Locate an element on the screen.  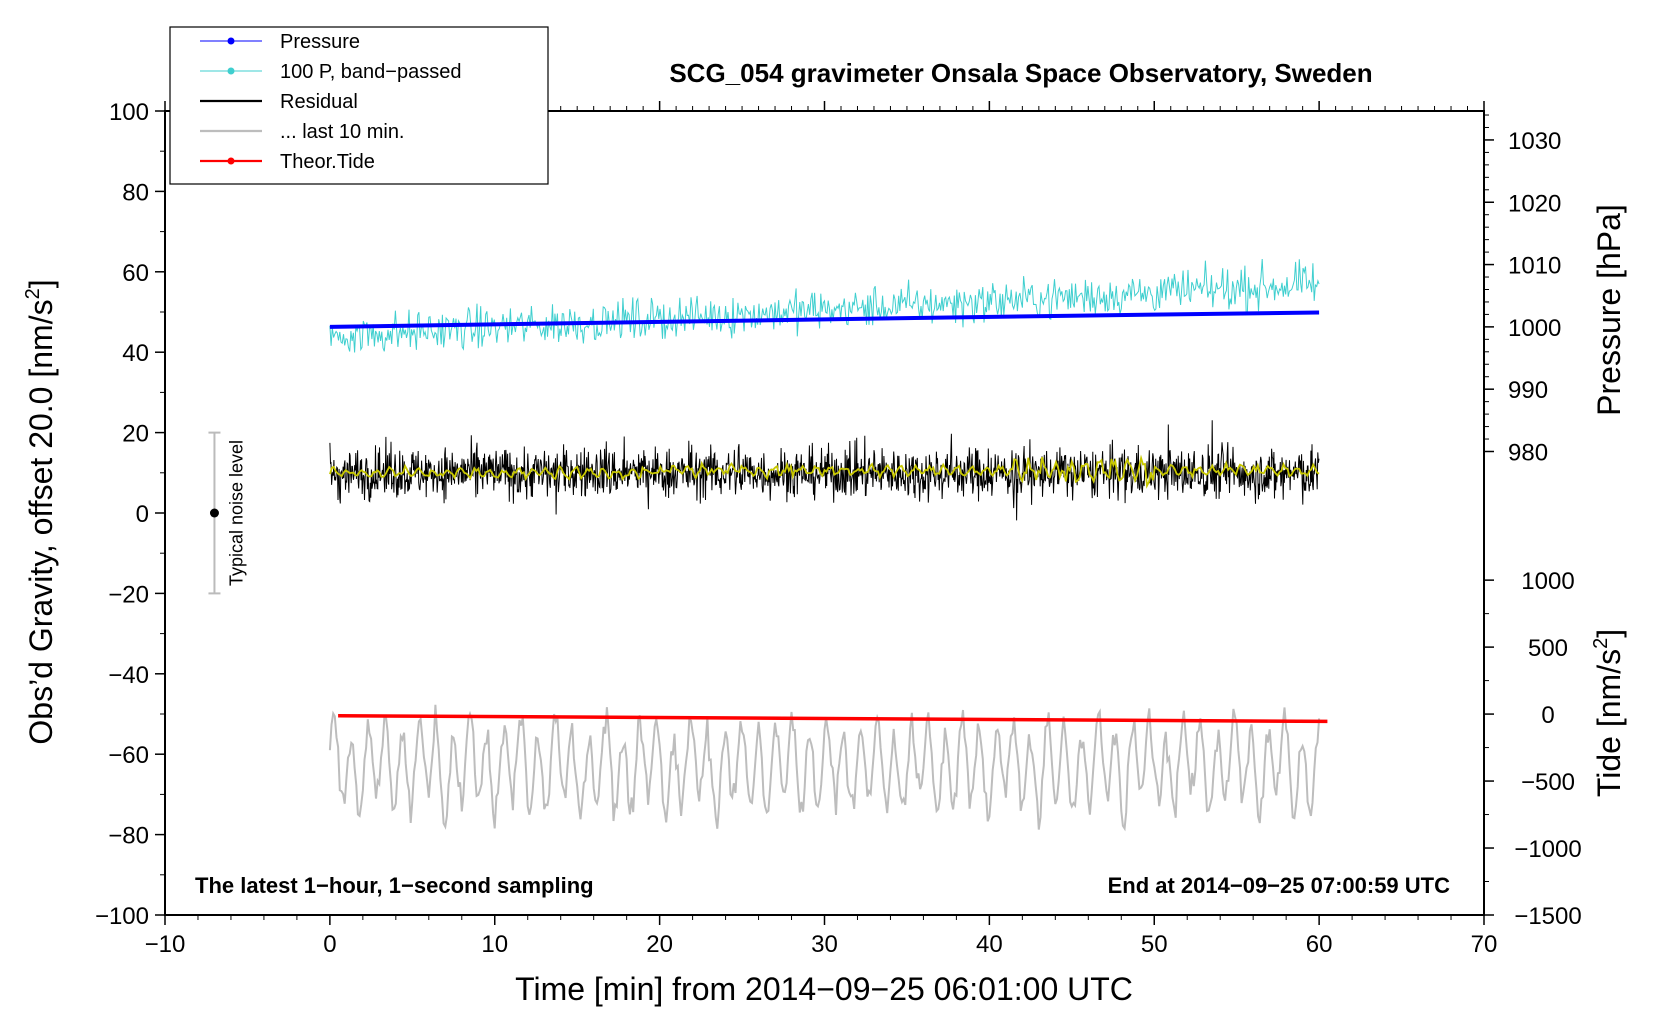
legend-entry: Theor.Tide is located at coordinates (287, 162).